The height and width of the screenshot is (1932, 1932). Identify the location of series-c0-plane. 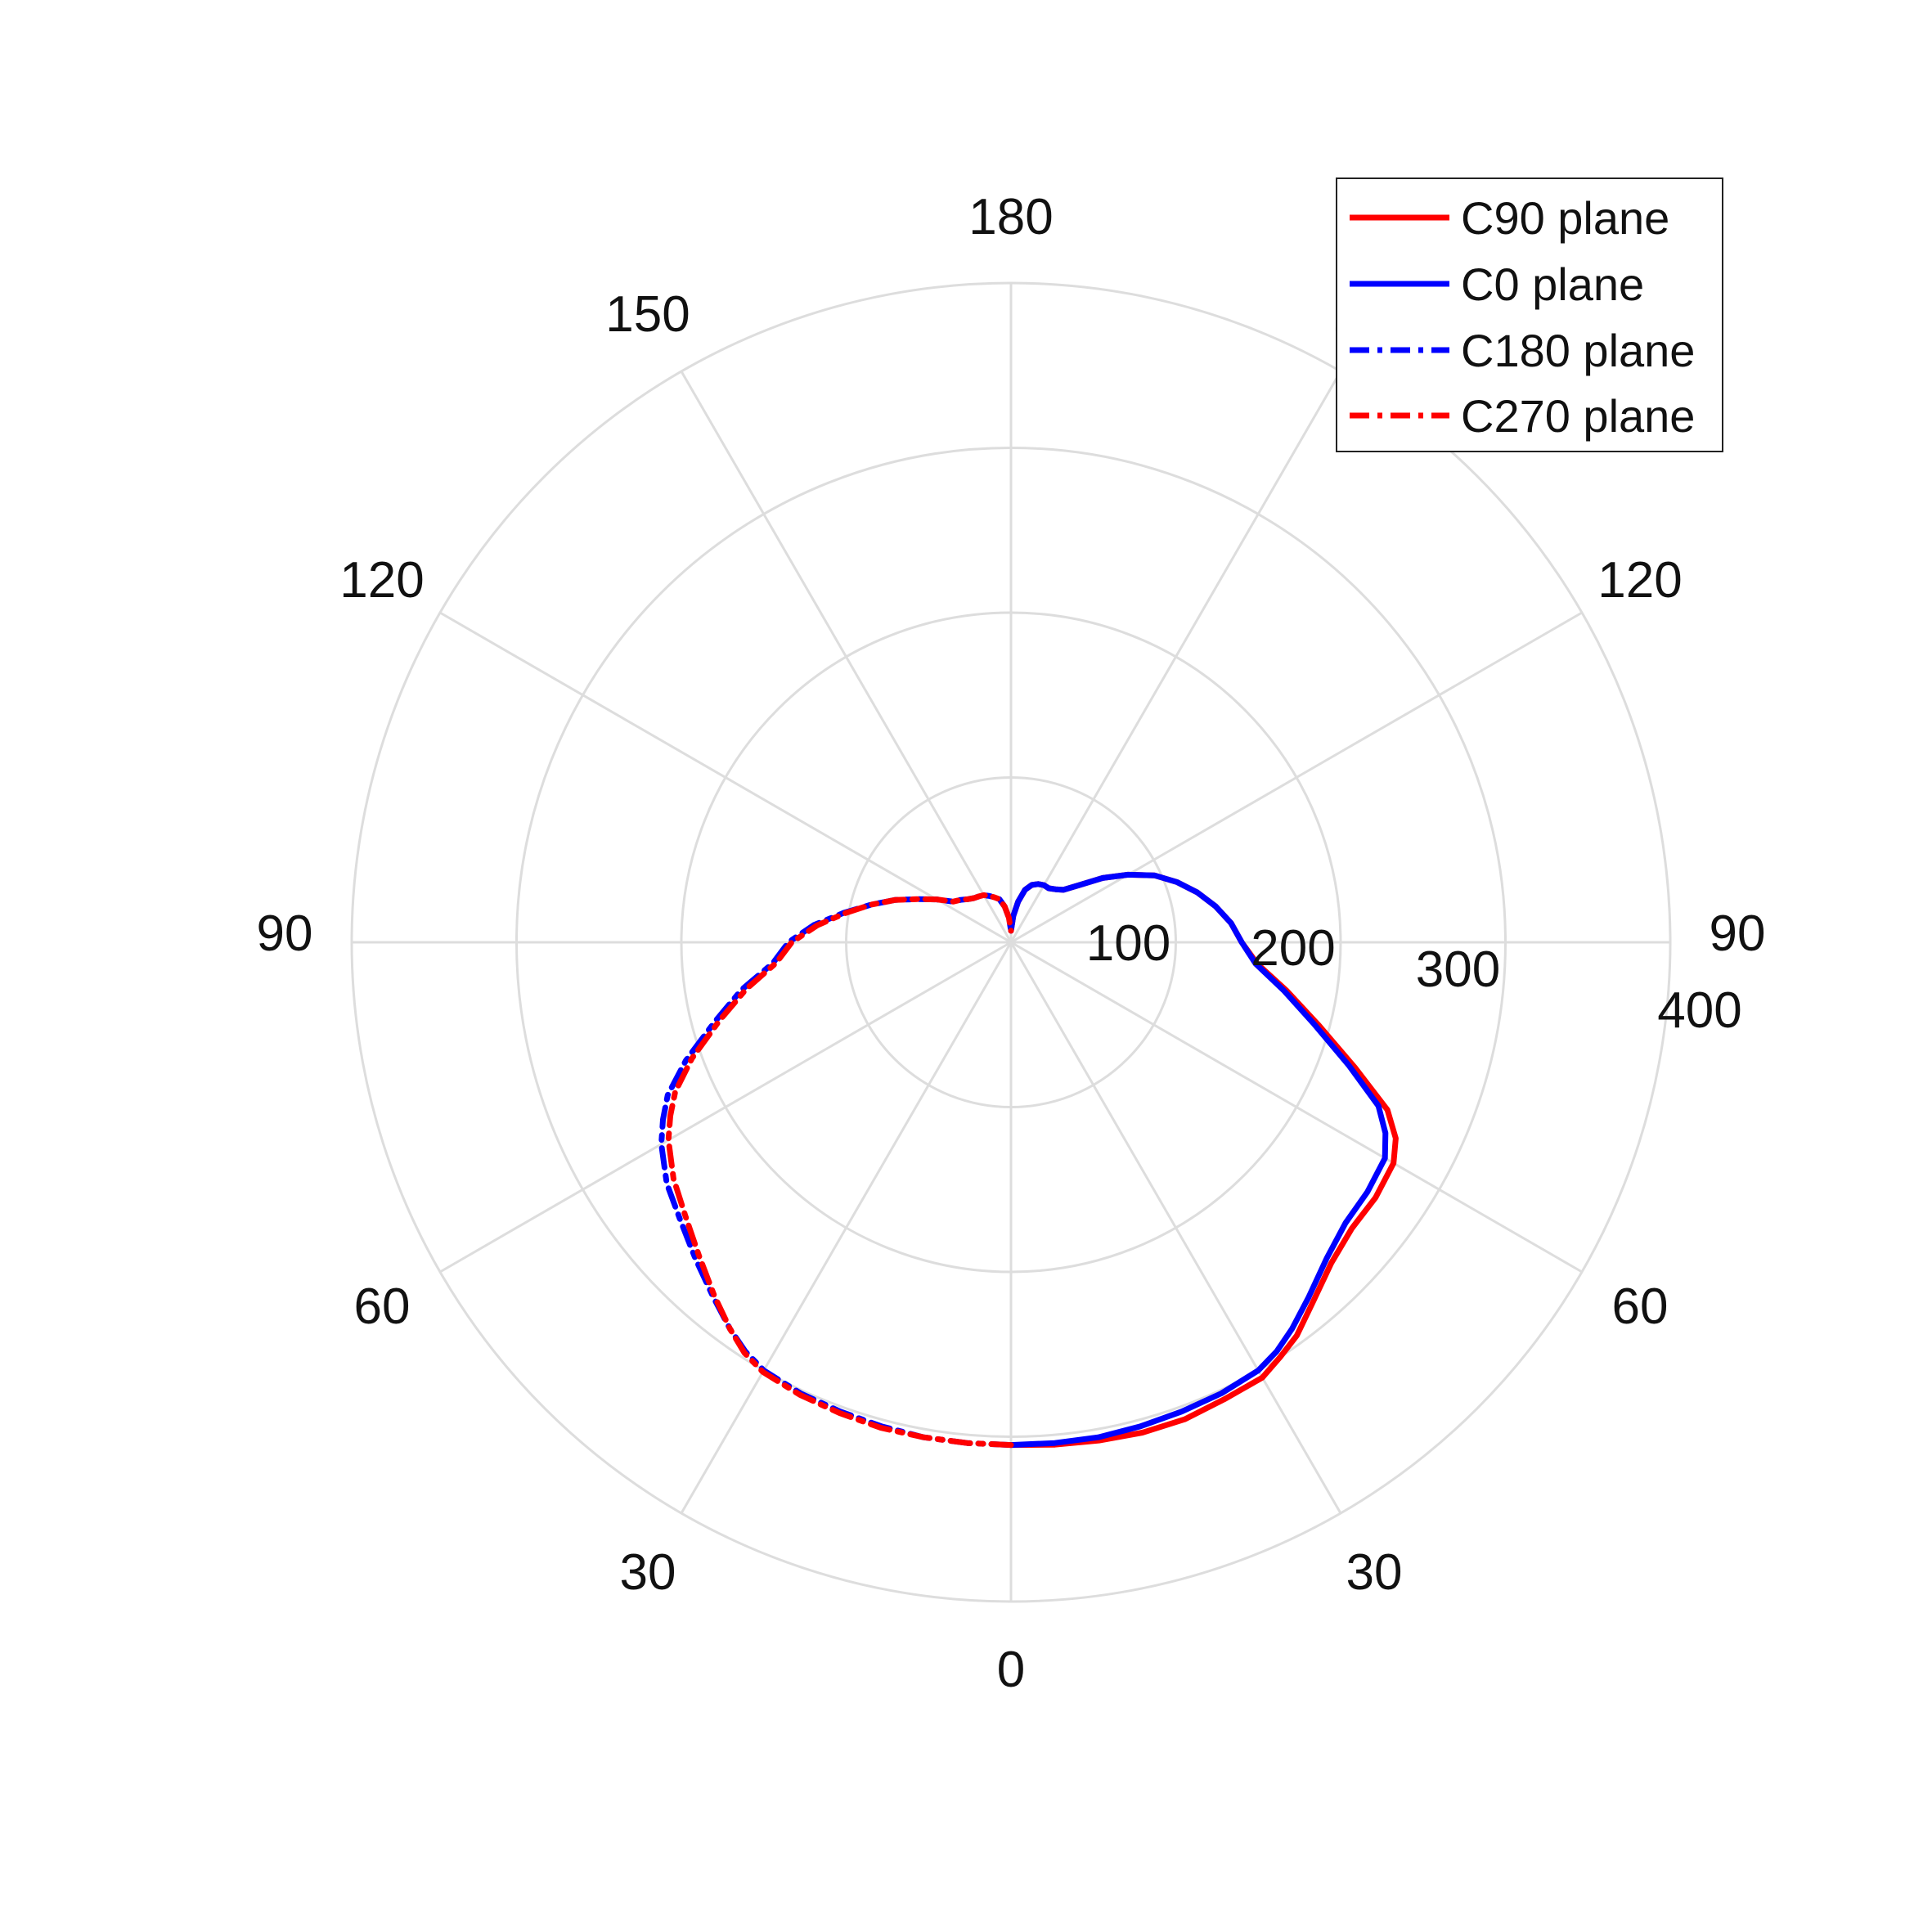
(1199, 1160).